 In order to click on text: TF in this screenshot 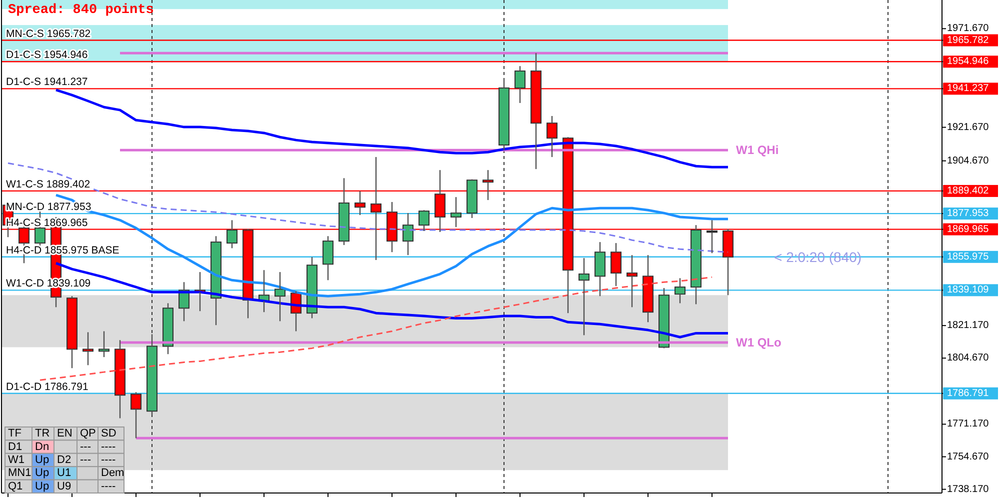, I will do `click(15, 434)`.